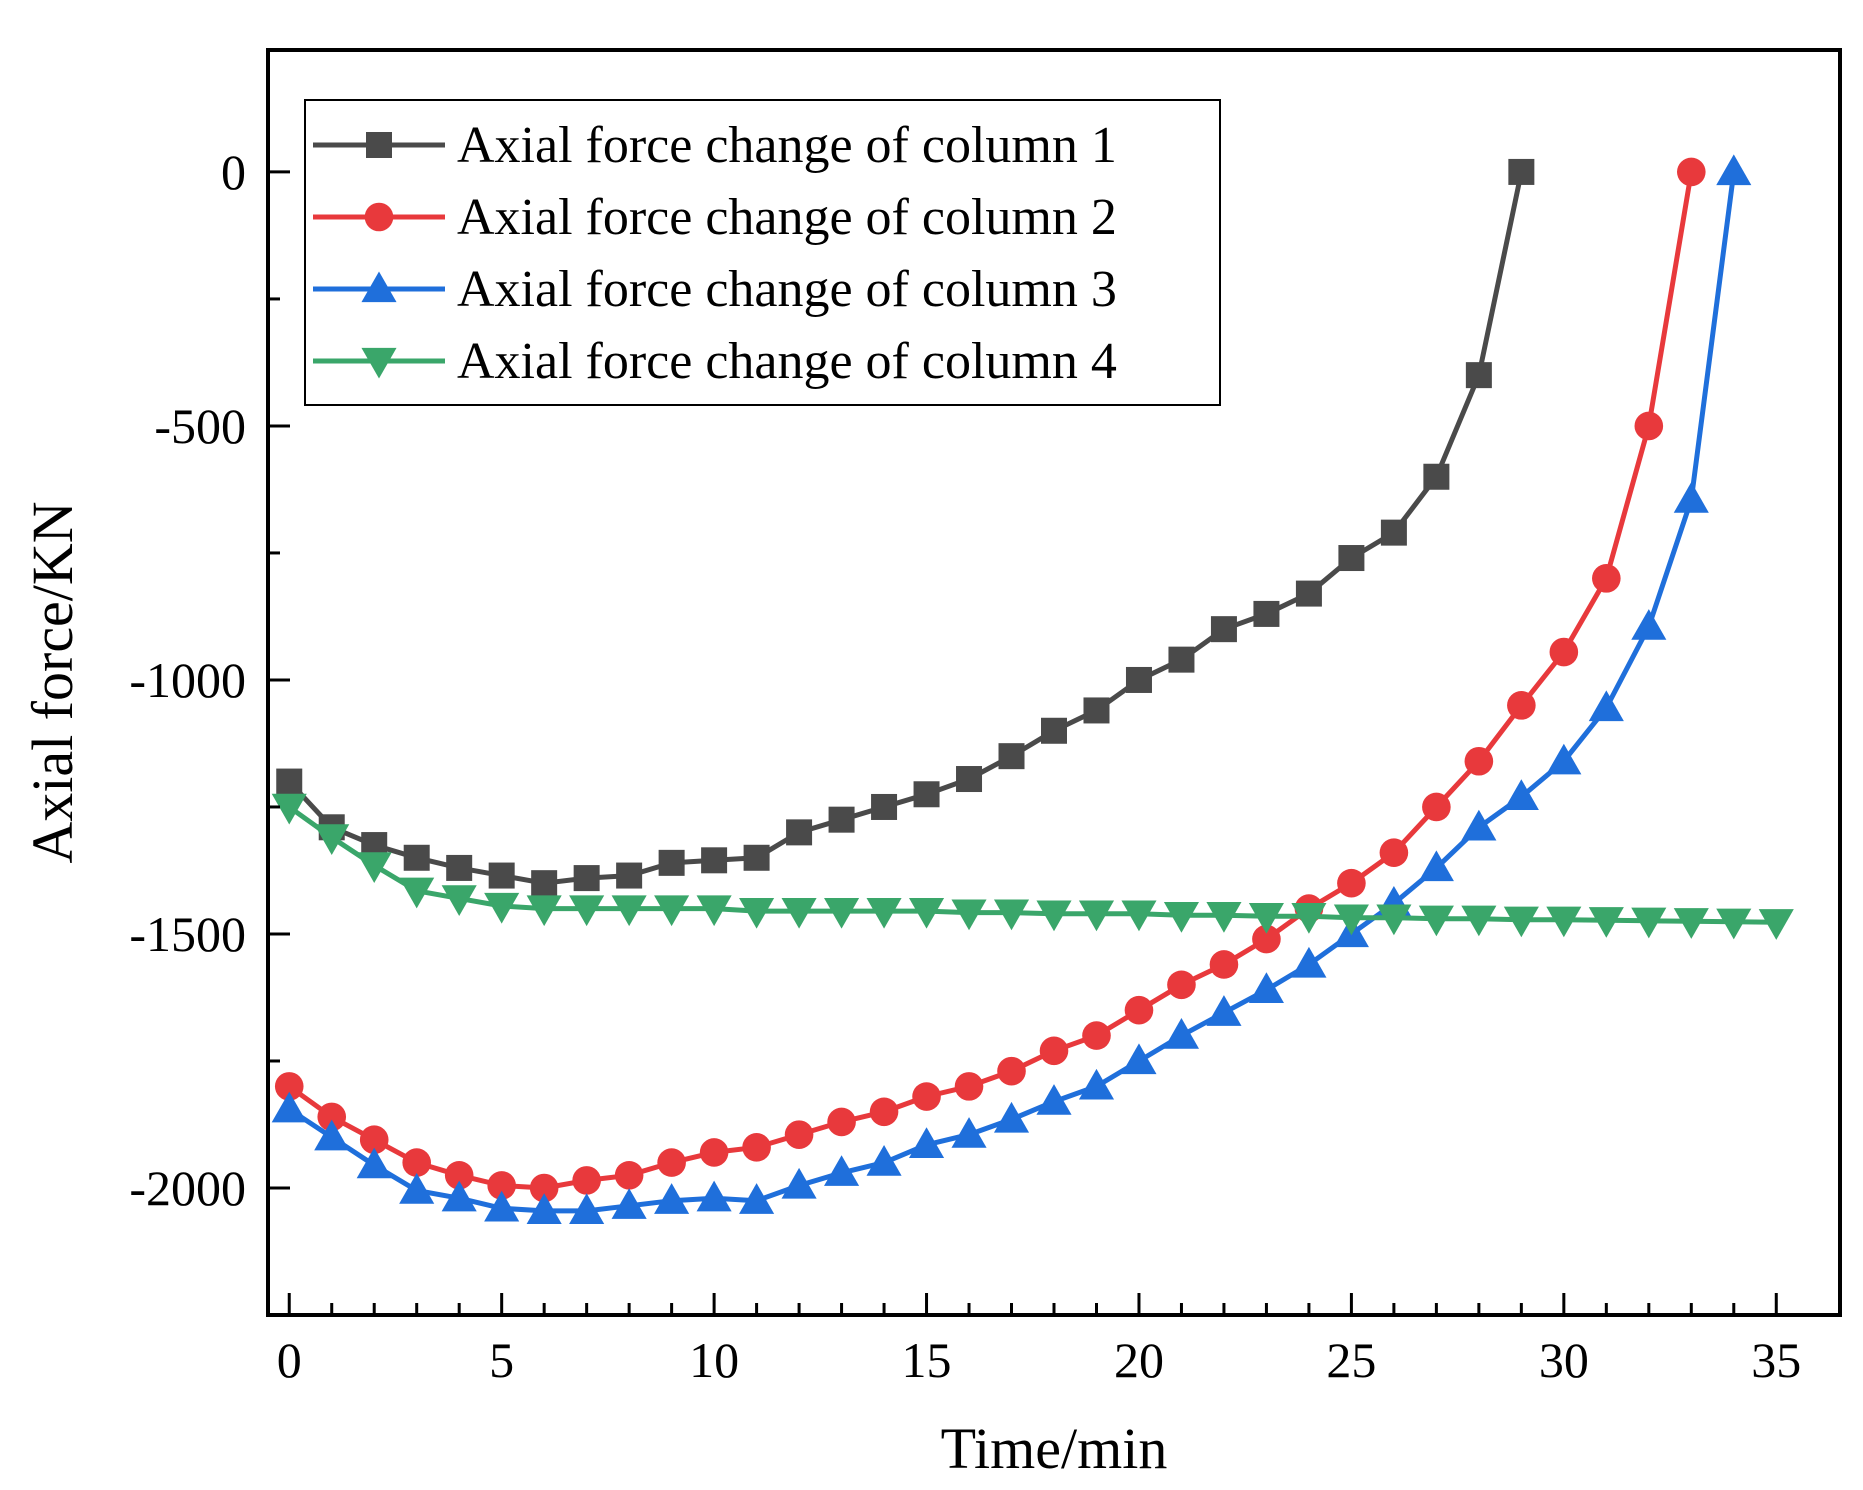 Image resolution: width=1863 pixels, height=1490 pixels. Describe the element at coordinates (715, 361) in the screenshot. I see `legend-item-4: Axial force change of column 4` at that location.